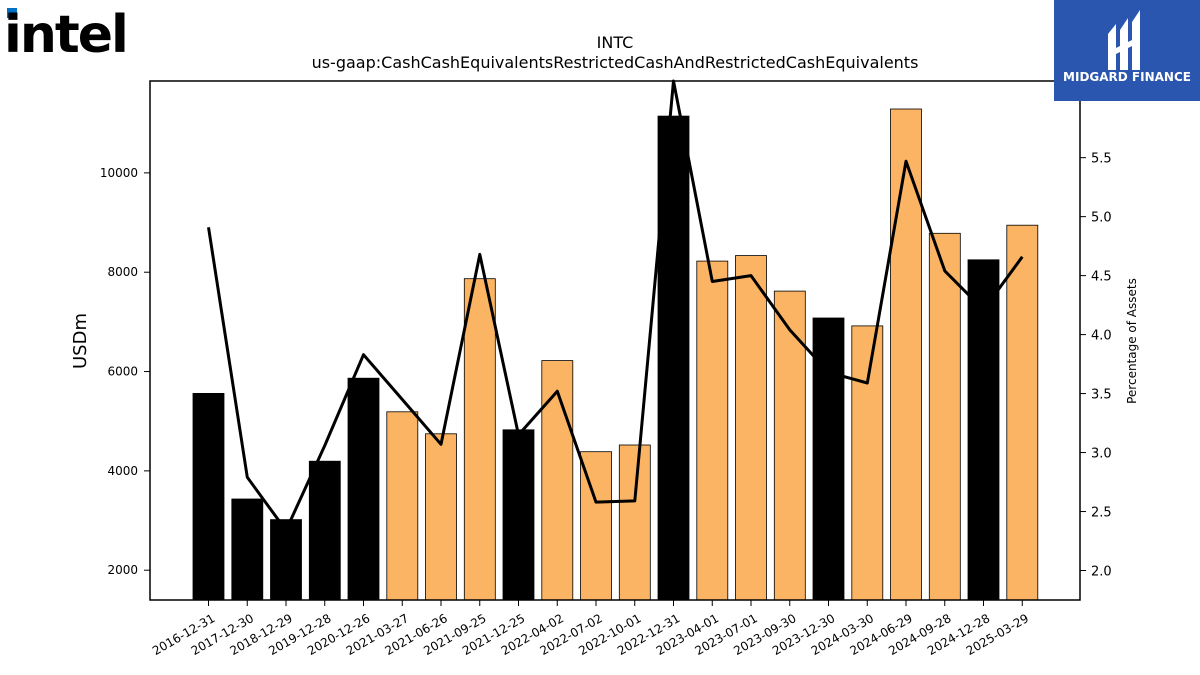  I want to click on y-tick-label: 6000, so click(122, 372).